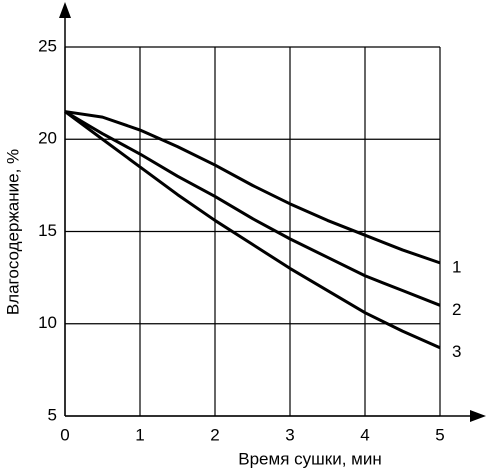 The width and height of the screenshot is (488, 471). I want to click on x-tick-label: 5, so click(439, 434).